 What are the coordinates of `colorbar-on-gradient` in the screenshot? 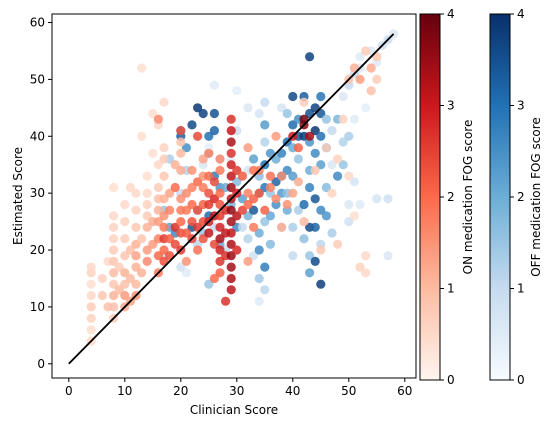 It's located at (430, 197).